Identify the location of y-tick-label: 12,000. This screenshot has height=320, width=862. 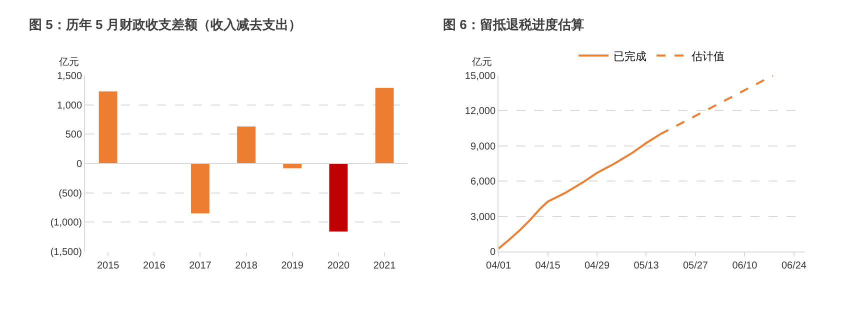
(480, 112).